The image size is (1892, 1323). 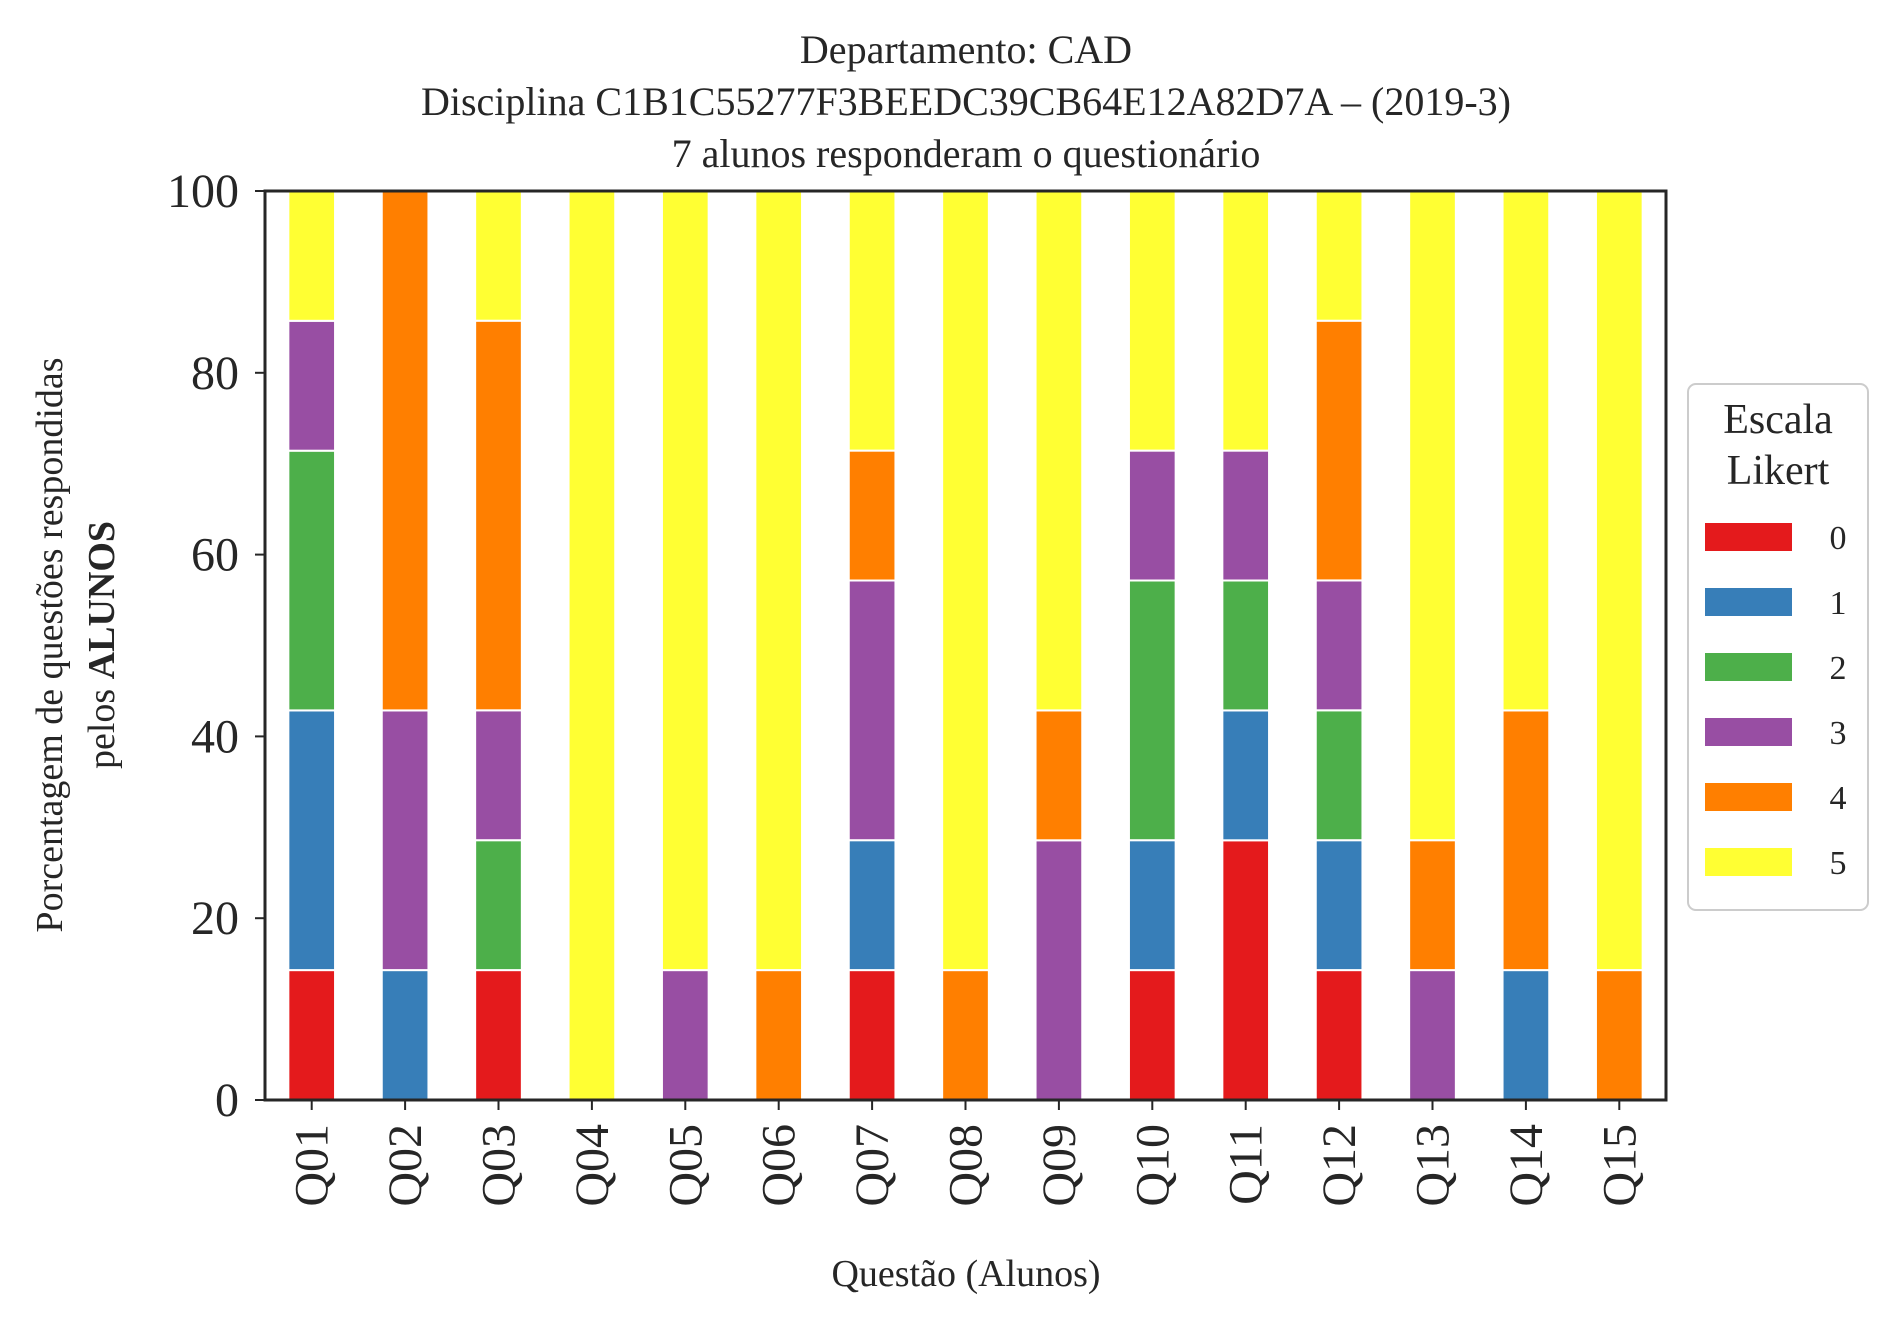 What do you see at coordinates (405, 1165) in the screenshot?
I see `x-tick-label-Q02: Q02` at bounding box center [405, 1165].